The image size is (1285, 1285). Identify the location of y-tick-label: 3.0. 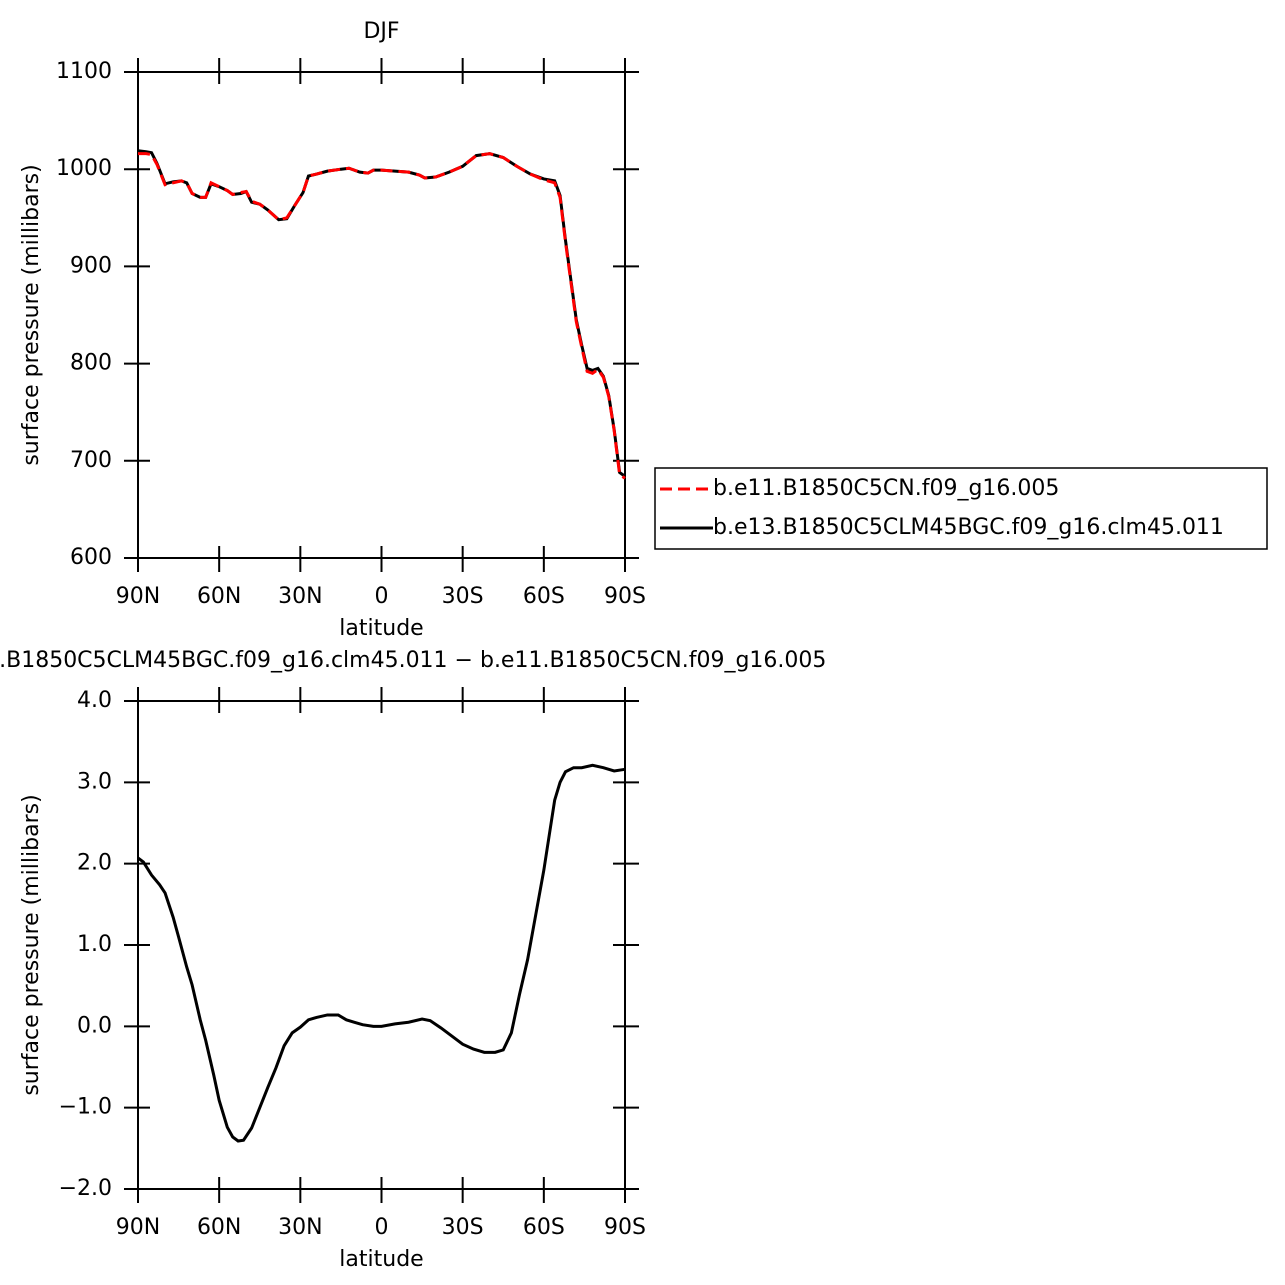
(94, 781).